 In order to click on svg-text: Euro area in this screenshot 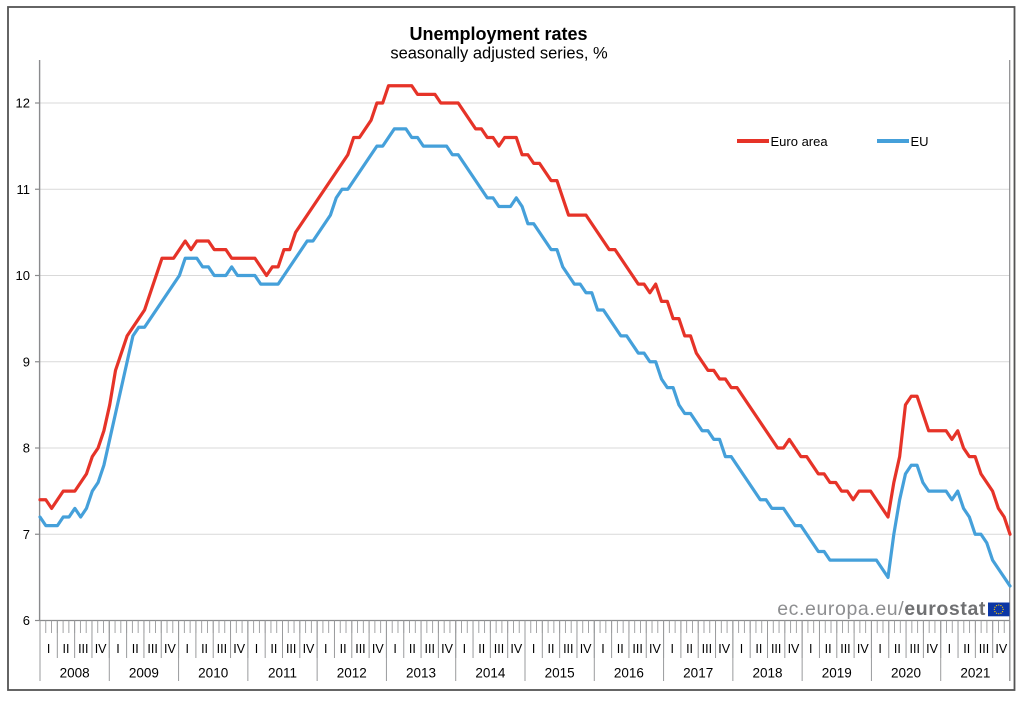, I will do `click(800, 141)`.